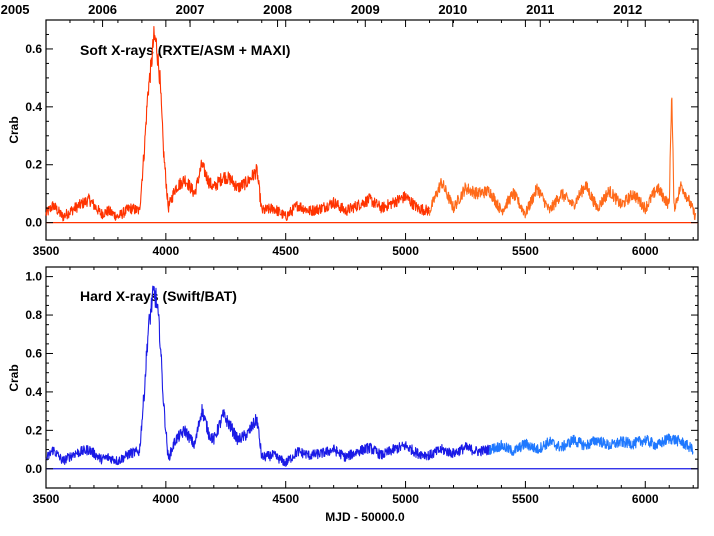  What do you see at coordinates (525, 251) in the screenshot?
I see `soft-x-tick-label: 5500` at bounding box center [525, 251].